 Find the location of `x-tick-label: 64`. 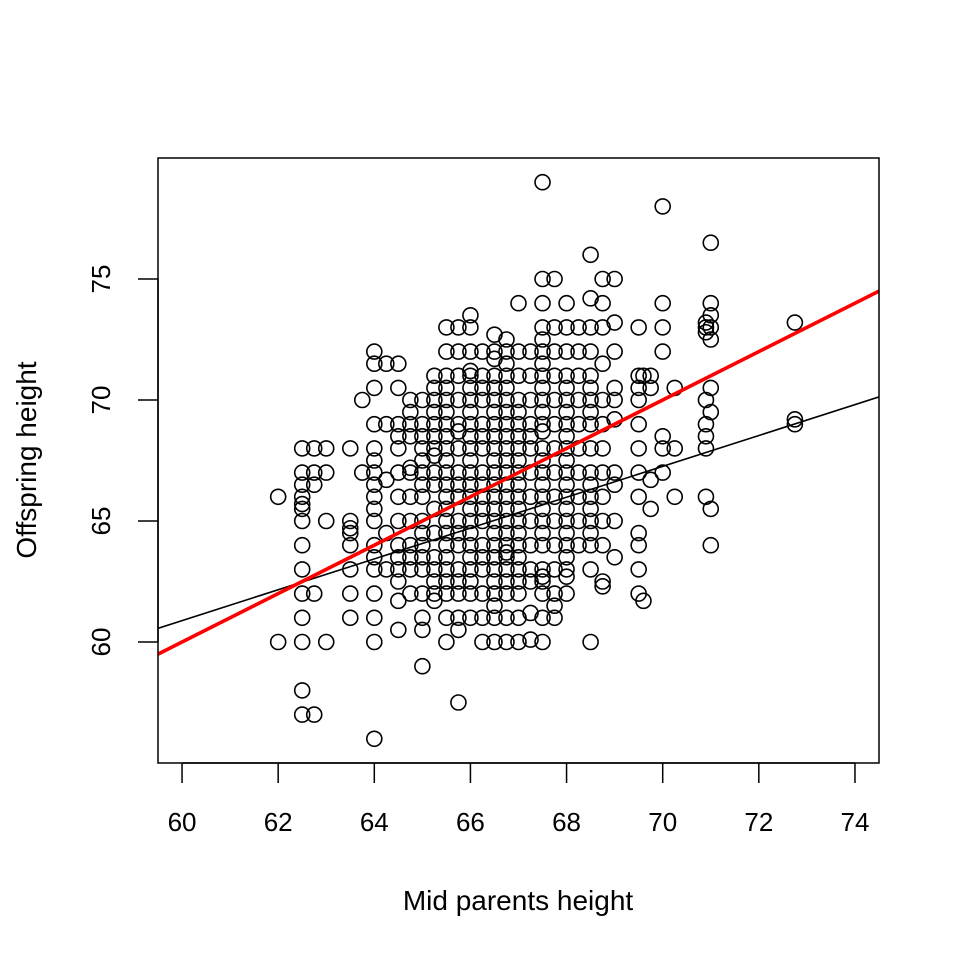

x-tick-label: 64 is located at coordinates (374, 822).